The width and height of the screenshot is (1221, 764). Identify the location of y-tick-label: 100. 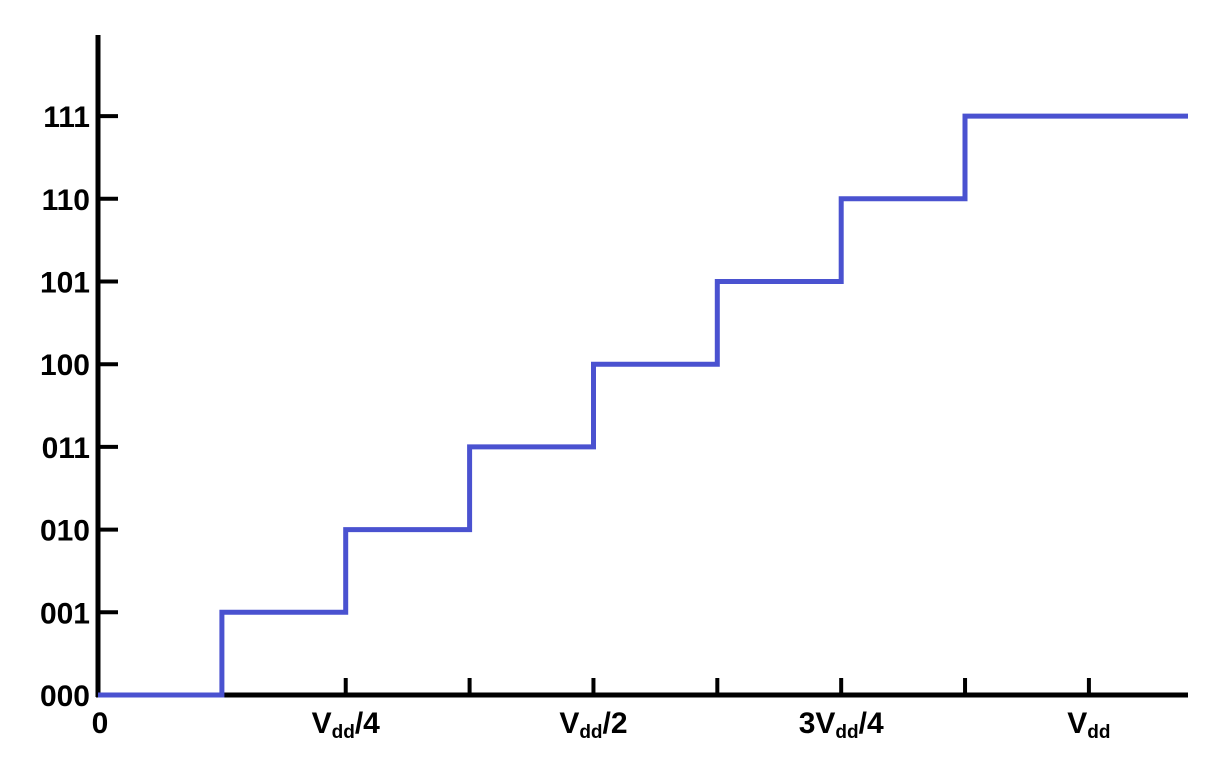
(65, 365).